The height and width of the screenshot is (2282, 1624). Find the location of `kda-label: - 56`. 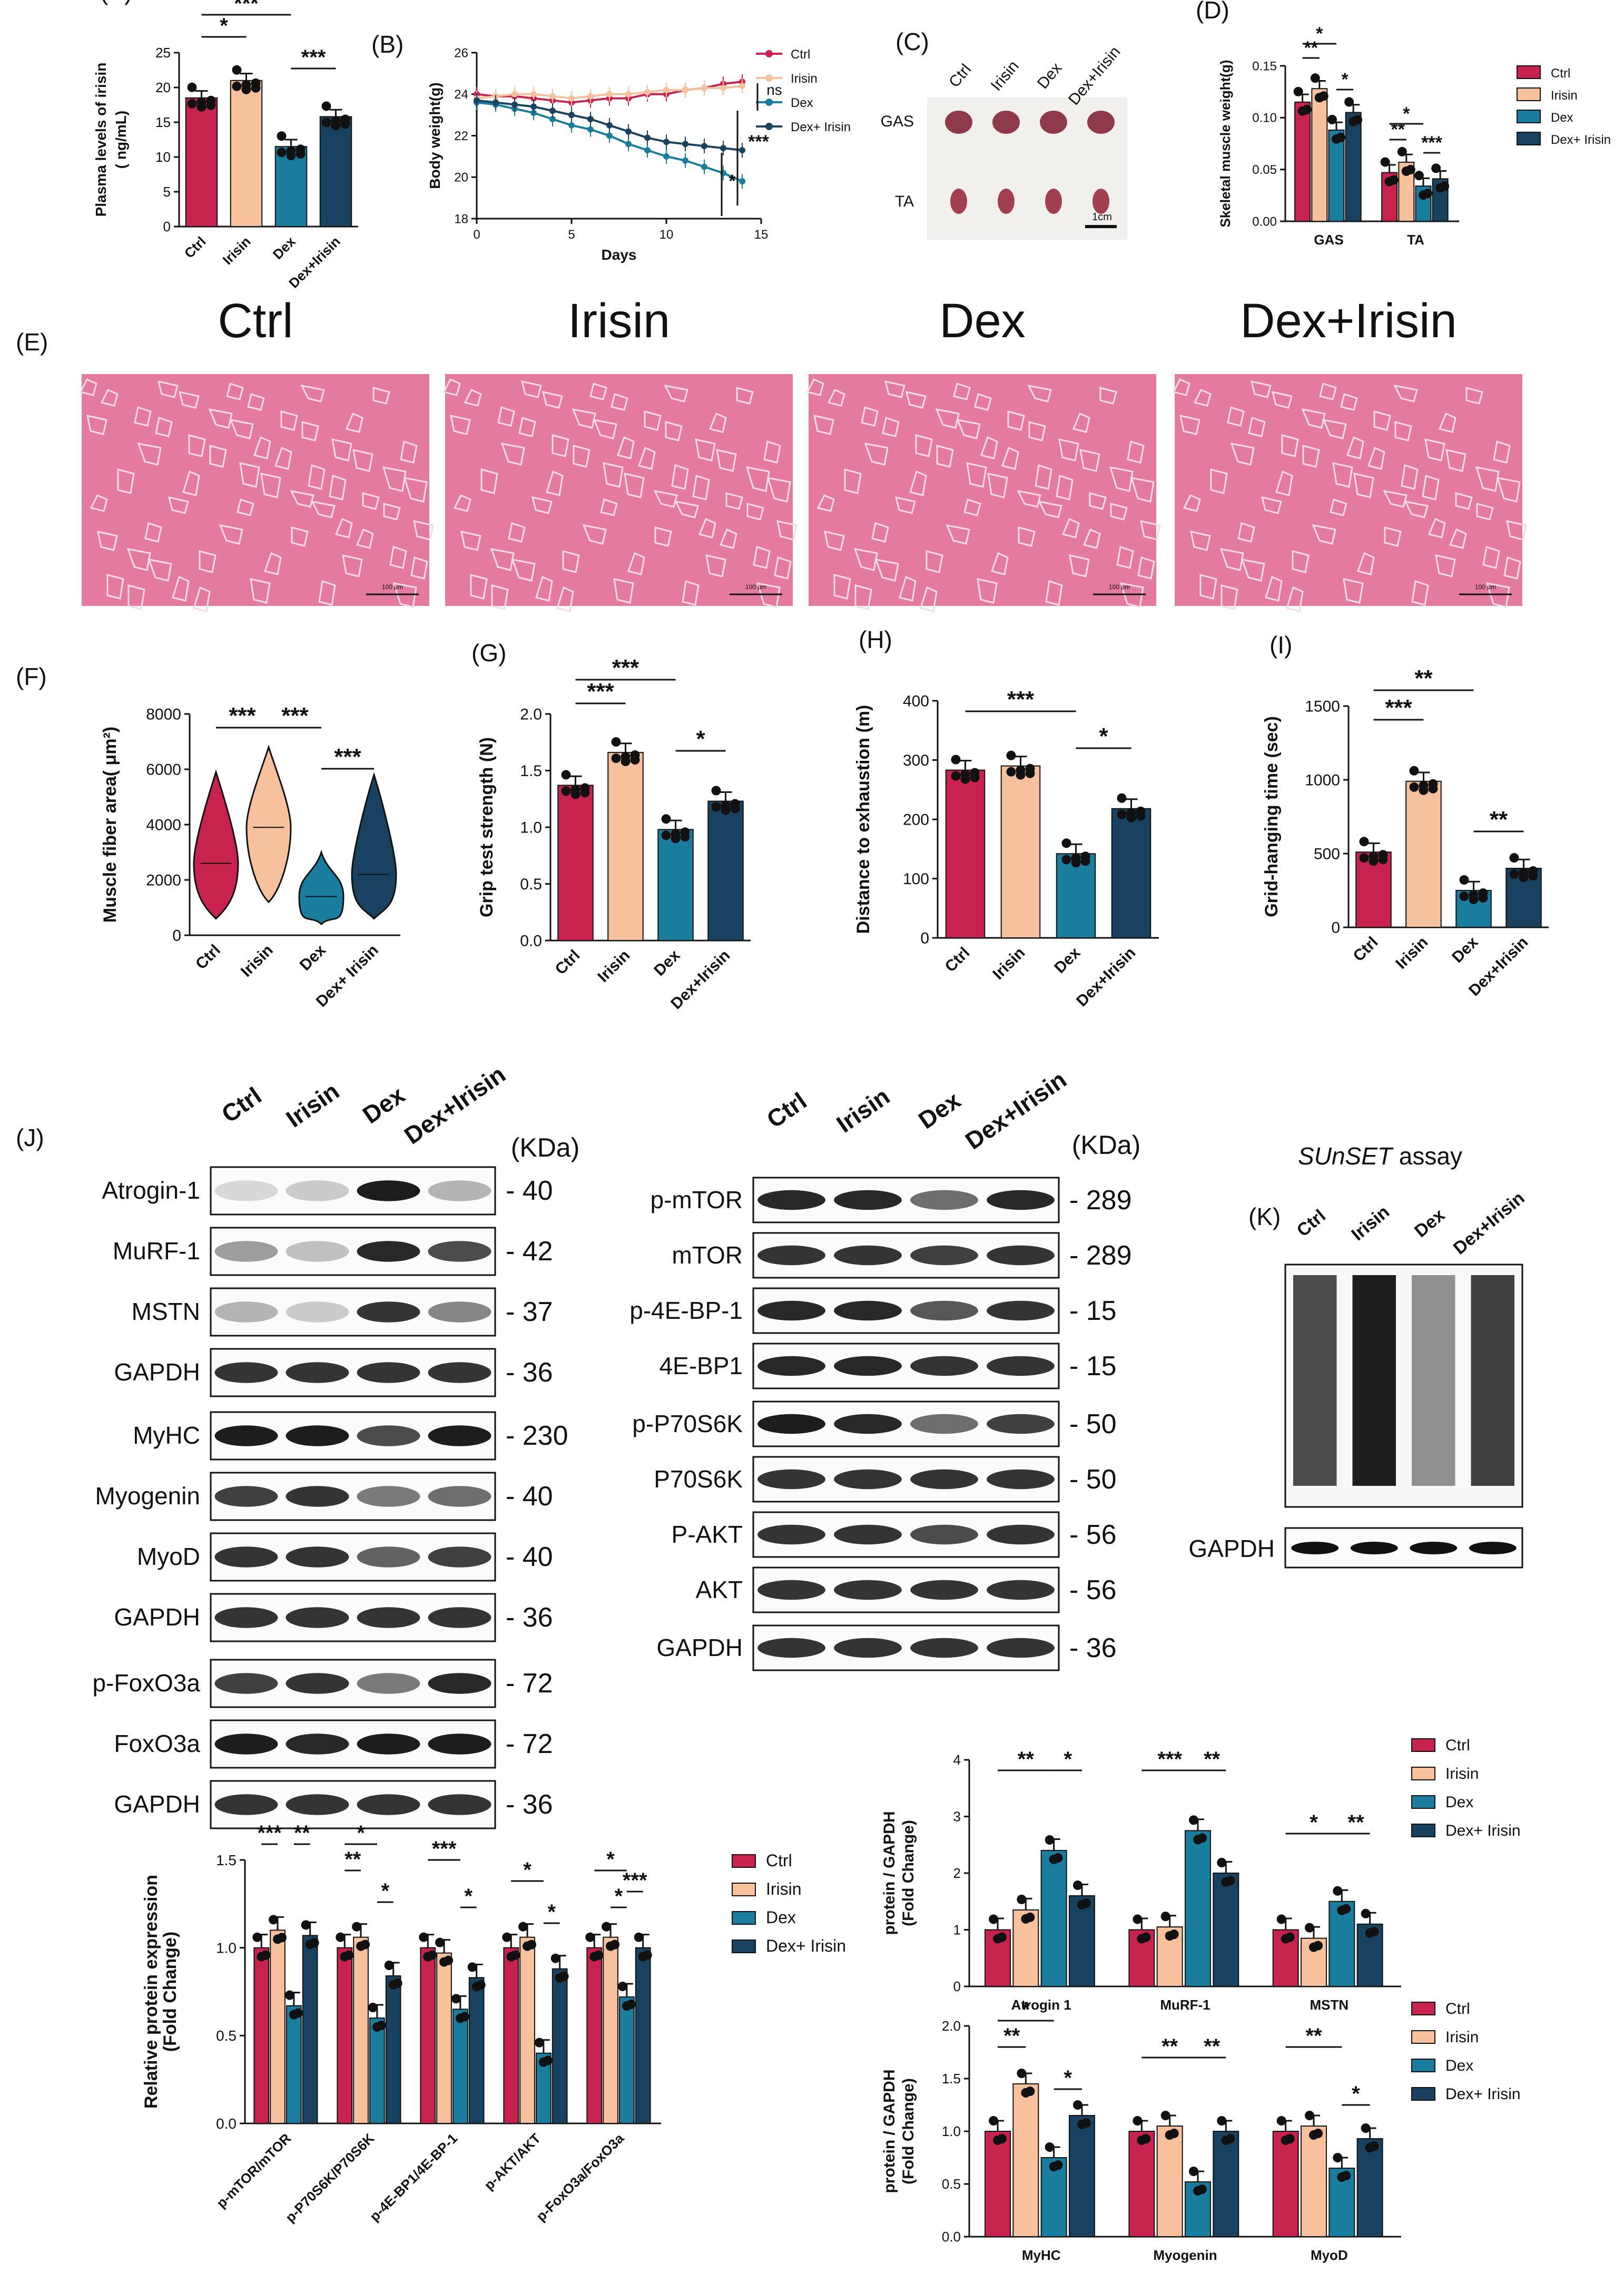

kda-label: - 56 is located at coordinates (1093, 1590).